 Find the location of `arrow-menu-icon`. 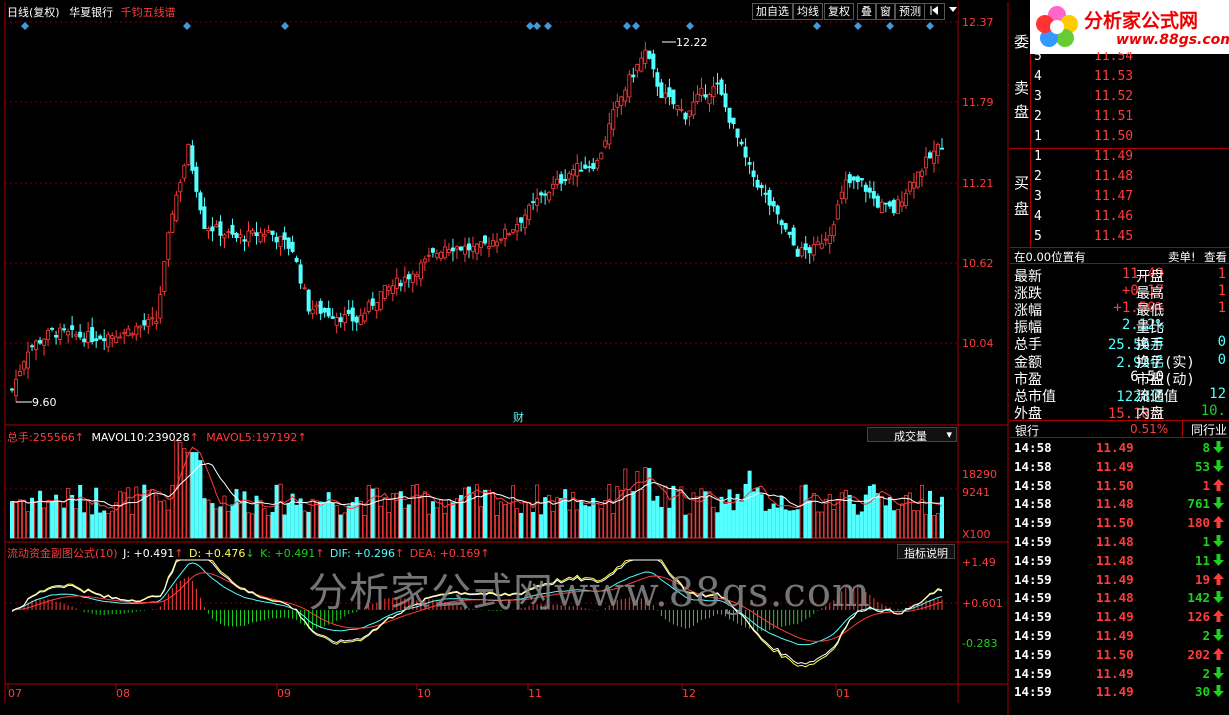

arrow-menu-icon is located at coordinates (934, 11).